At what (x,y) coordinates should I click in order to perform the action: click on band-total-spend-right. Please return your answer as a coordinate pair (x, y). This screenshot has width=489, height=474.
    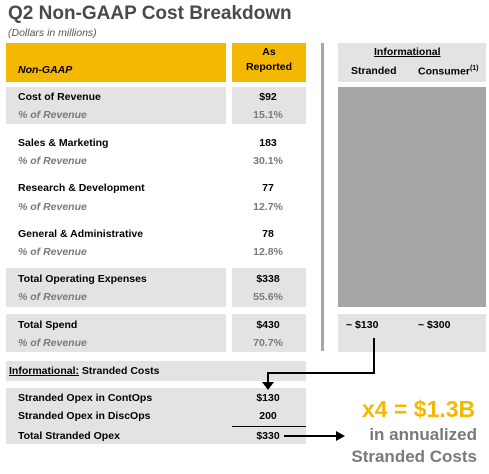
    Looking at the image, I should click on (269, 333).